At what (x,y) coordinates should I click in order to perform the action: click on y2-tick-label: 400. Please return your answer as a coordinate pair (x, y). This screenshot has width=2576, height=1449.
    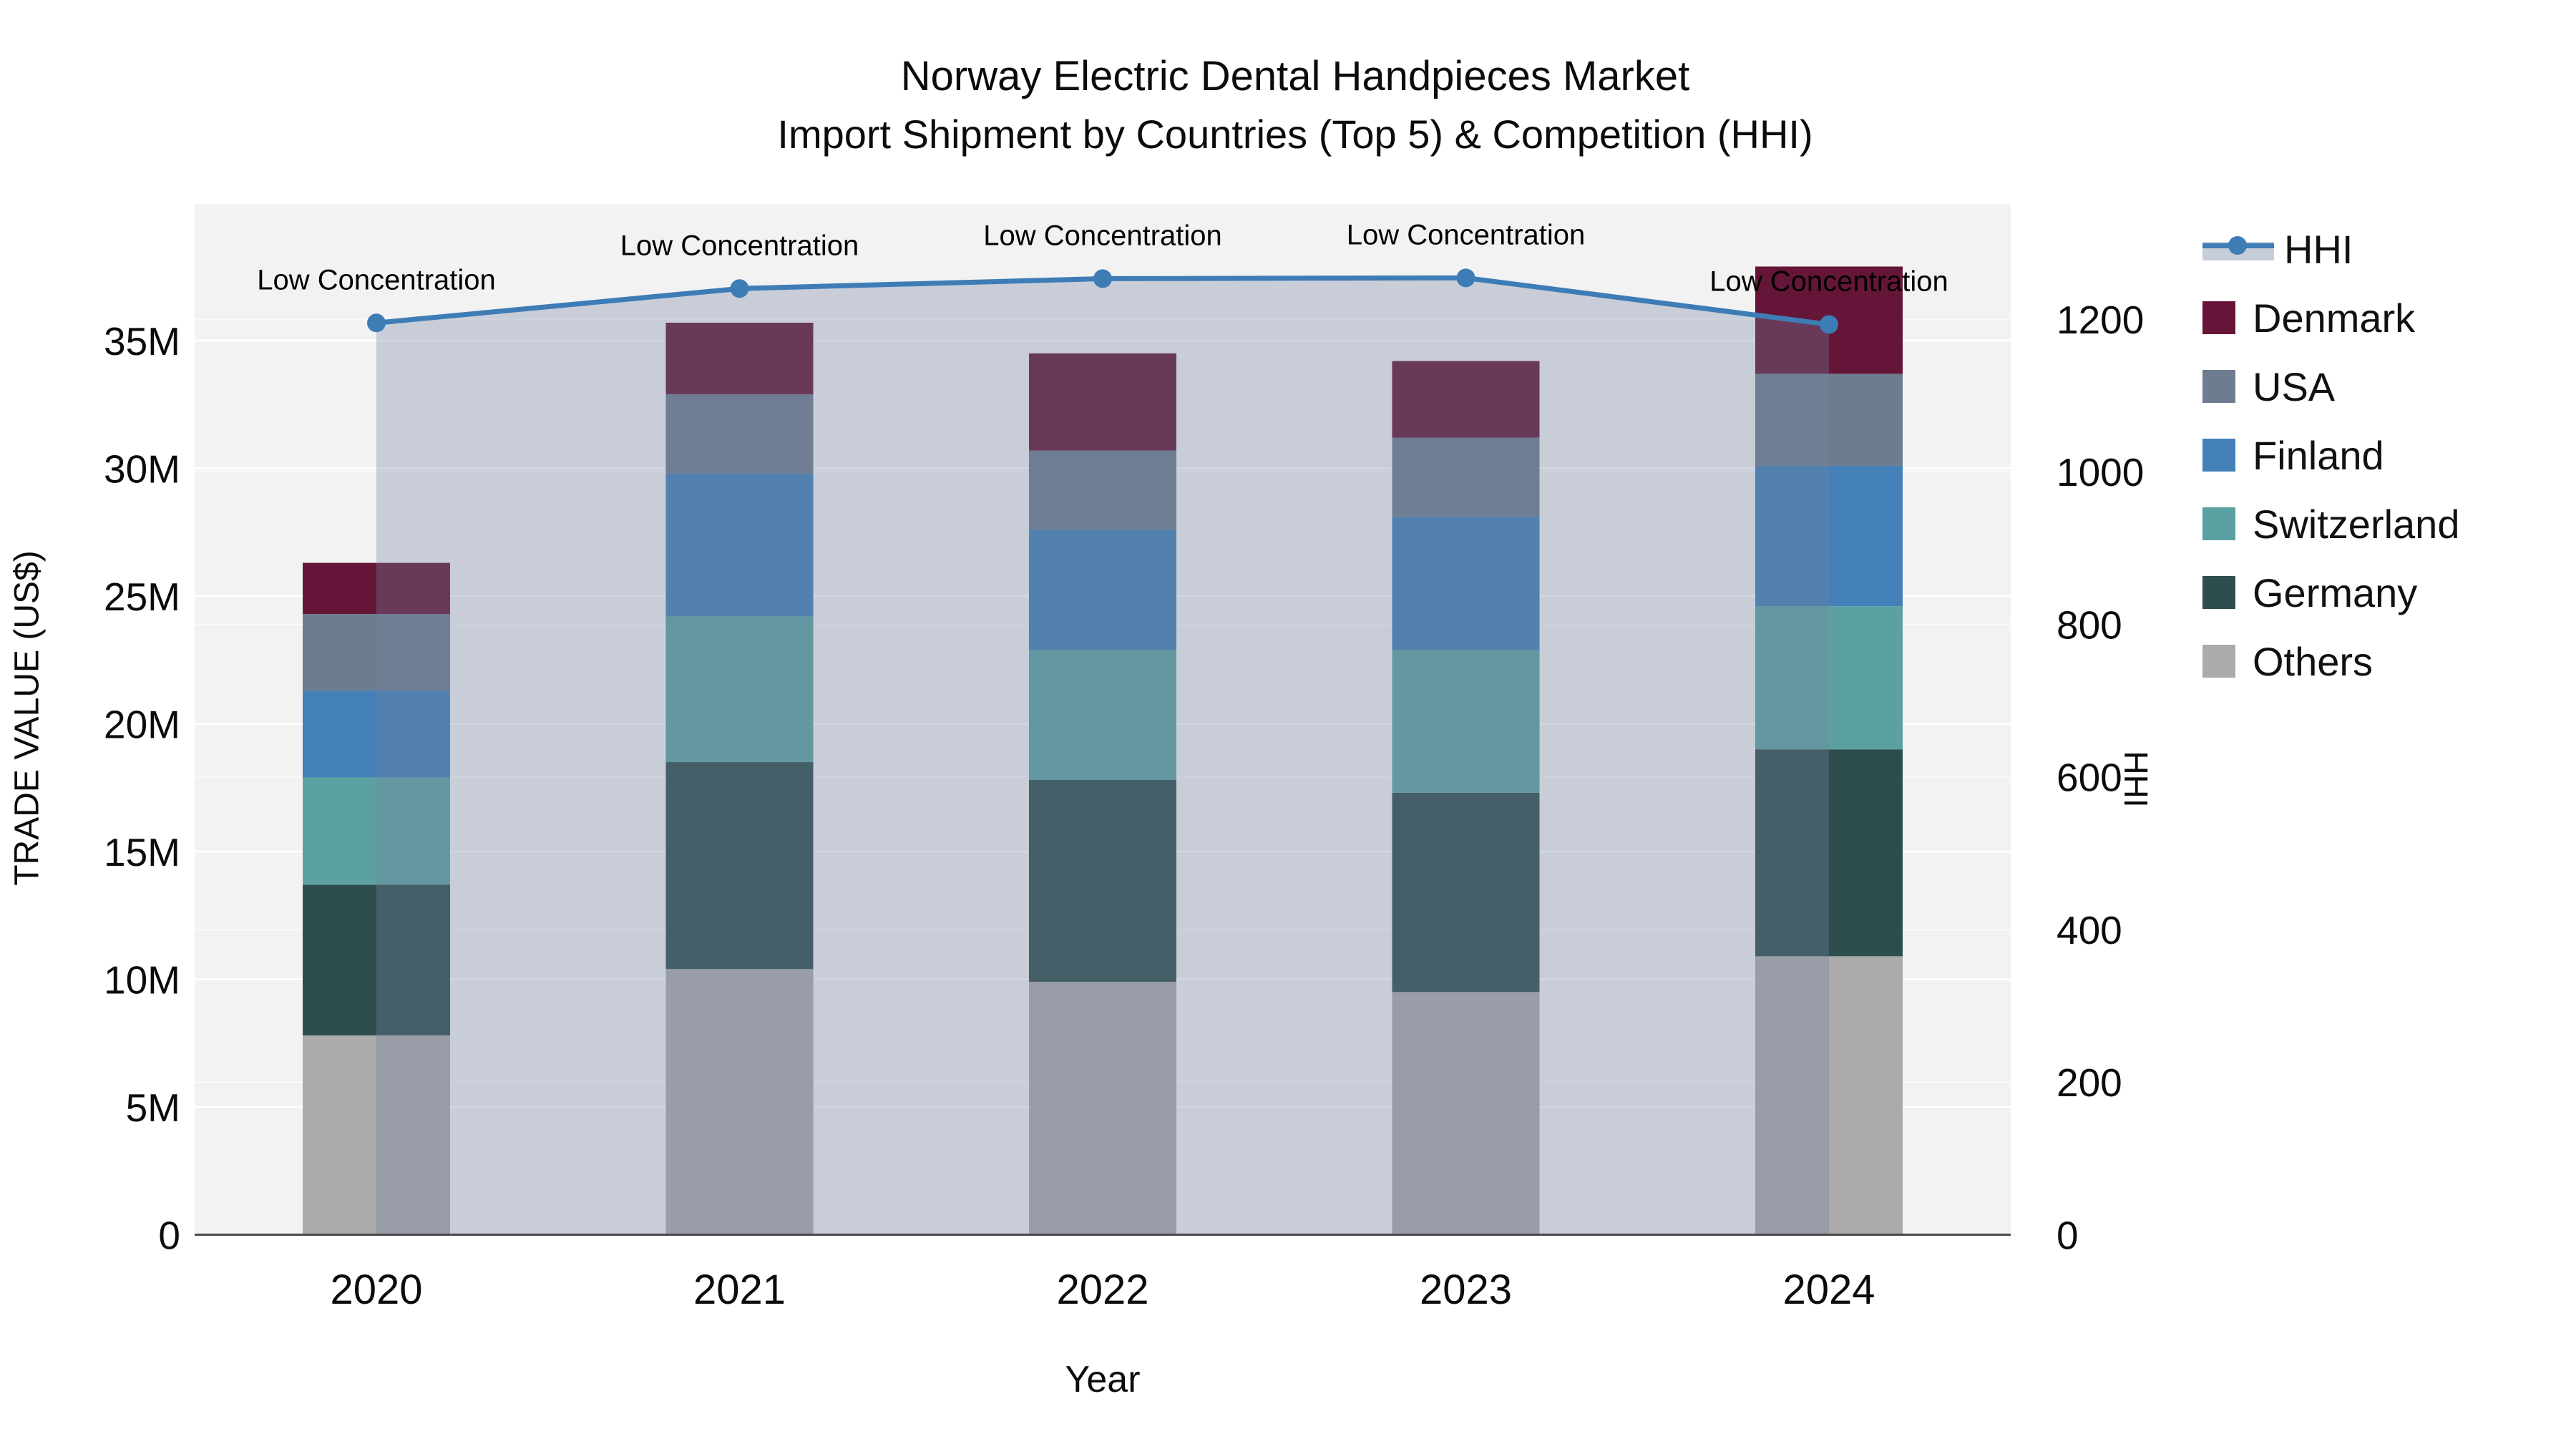
    Looking at the image, I should click on (2089, 930).